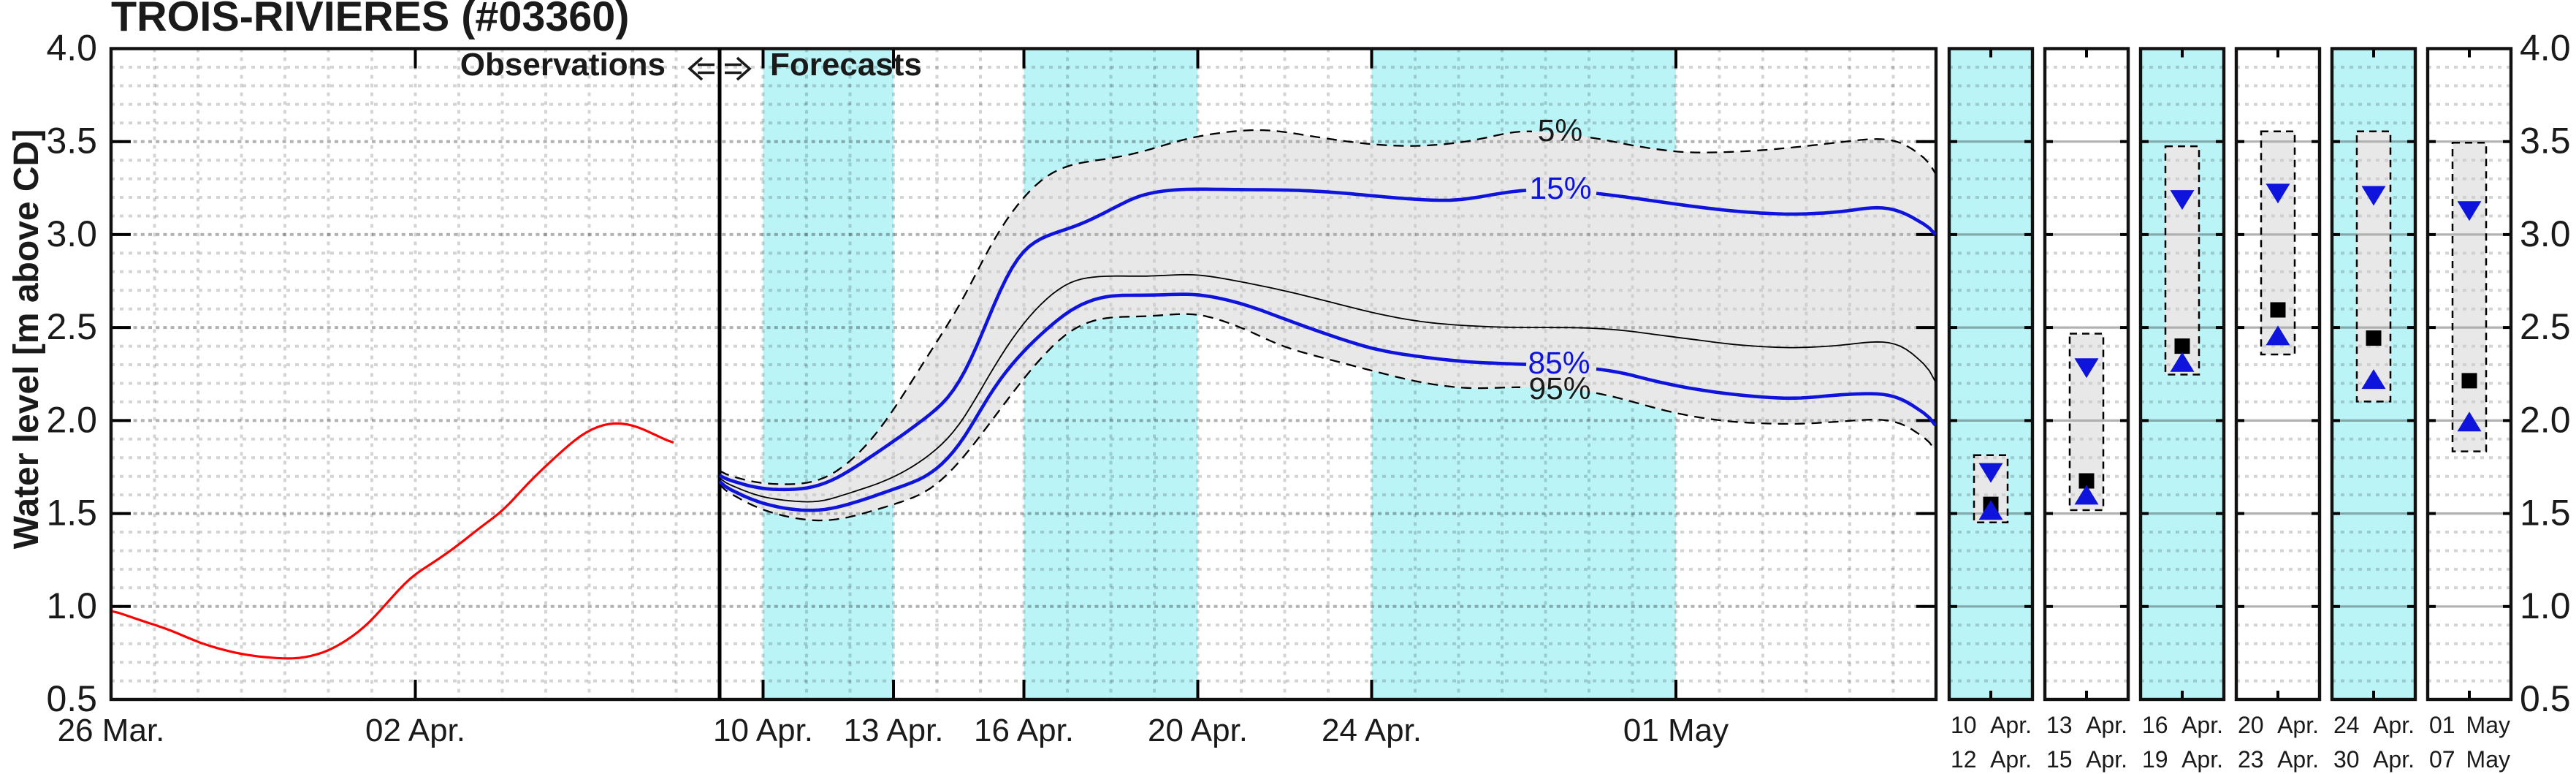 This screenshot has height=774, width=2576. What do you see at coordinates (2442, 725) in the screenshot?
I see `svg-text: 01` at bounding box center [2442, 725].